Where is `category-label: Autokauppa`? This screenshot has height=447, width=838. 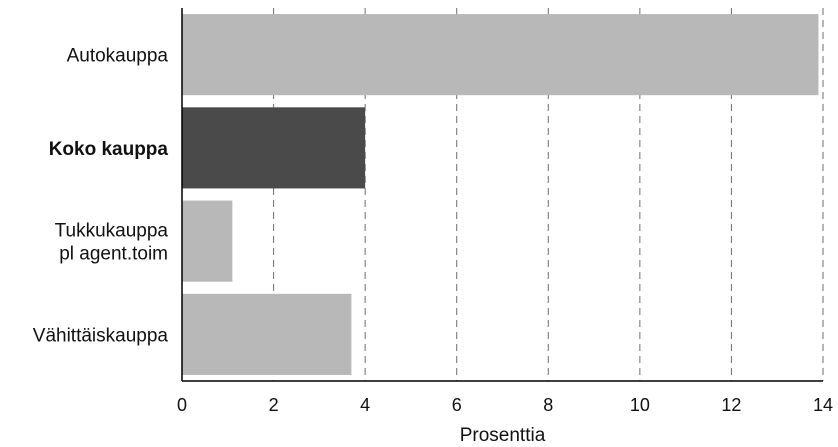
category-label: Autokauppa is located at coordinates (118, 56).